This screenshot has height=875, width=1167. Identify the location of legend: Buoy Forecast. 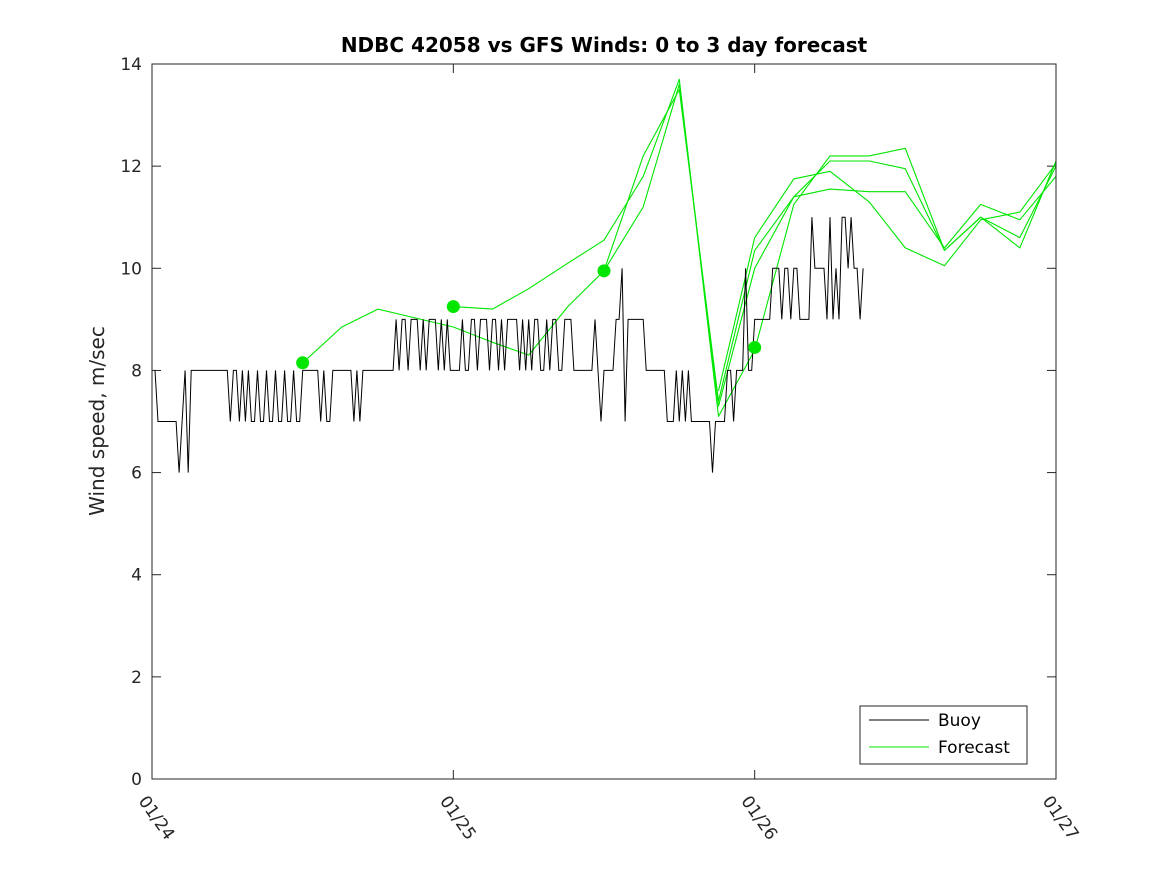
(943, 735).